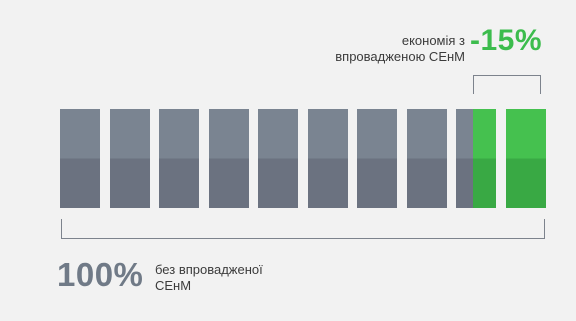 Image resolution: width=576 pixels, height=321 pixels. What do you see at coordinates (209, 269) in the screenshot?
I see `total-label-line1: без впровадженої` at bounding box center [209, 269].